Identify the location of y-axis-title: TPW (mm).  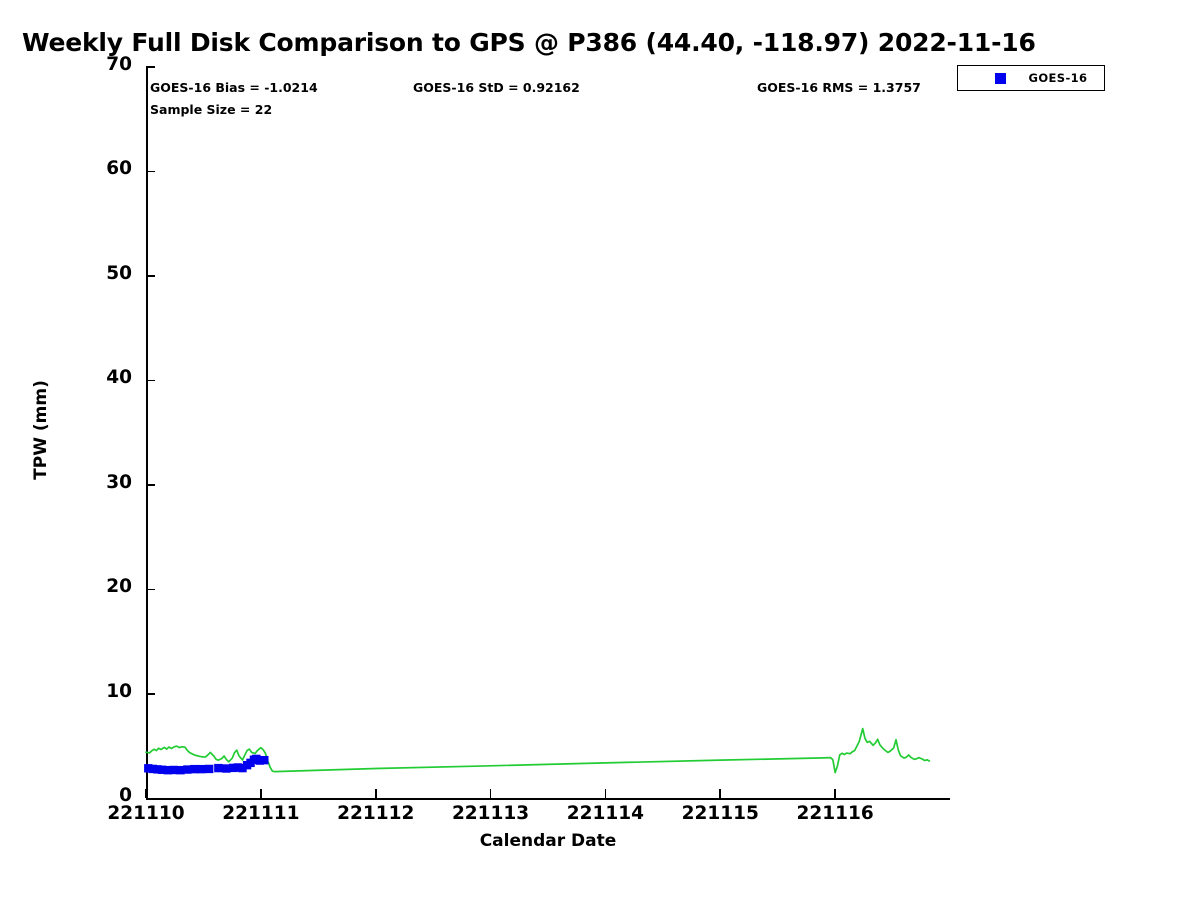
(41, 430).